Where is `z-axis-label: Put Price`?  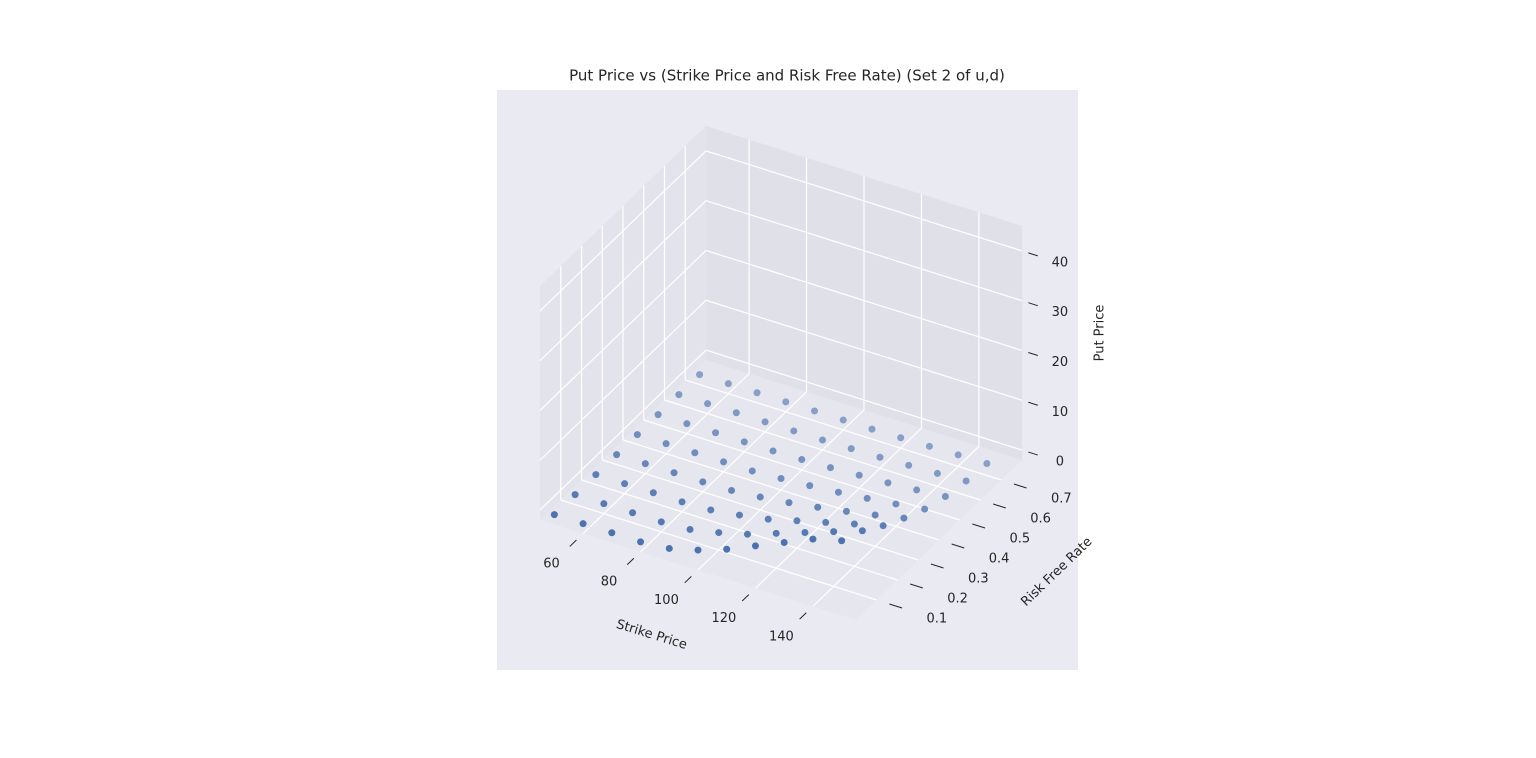 z-axis-label: Put Price is located at coordinates (1100, 333).